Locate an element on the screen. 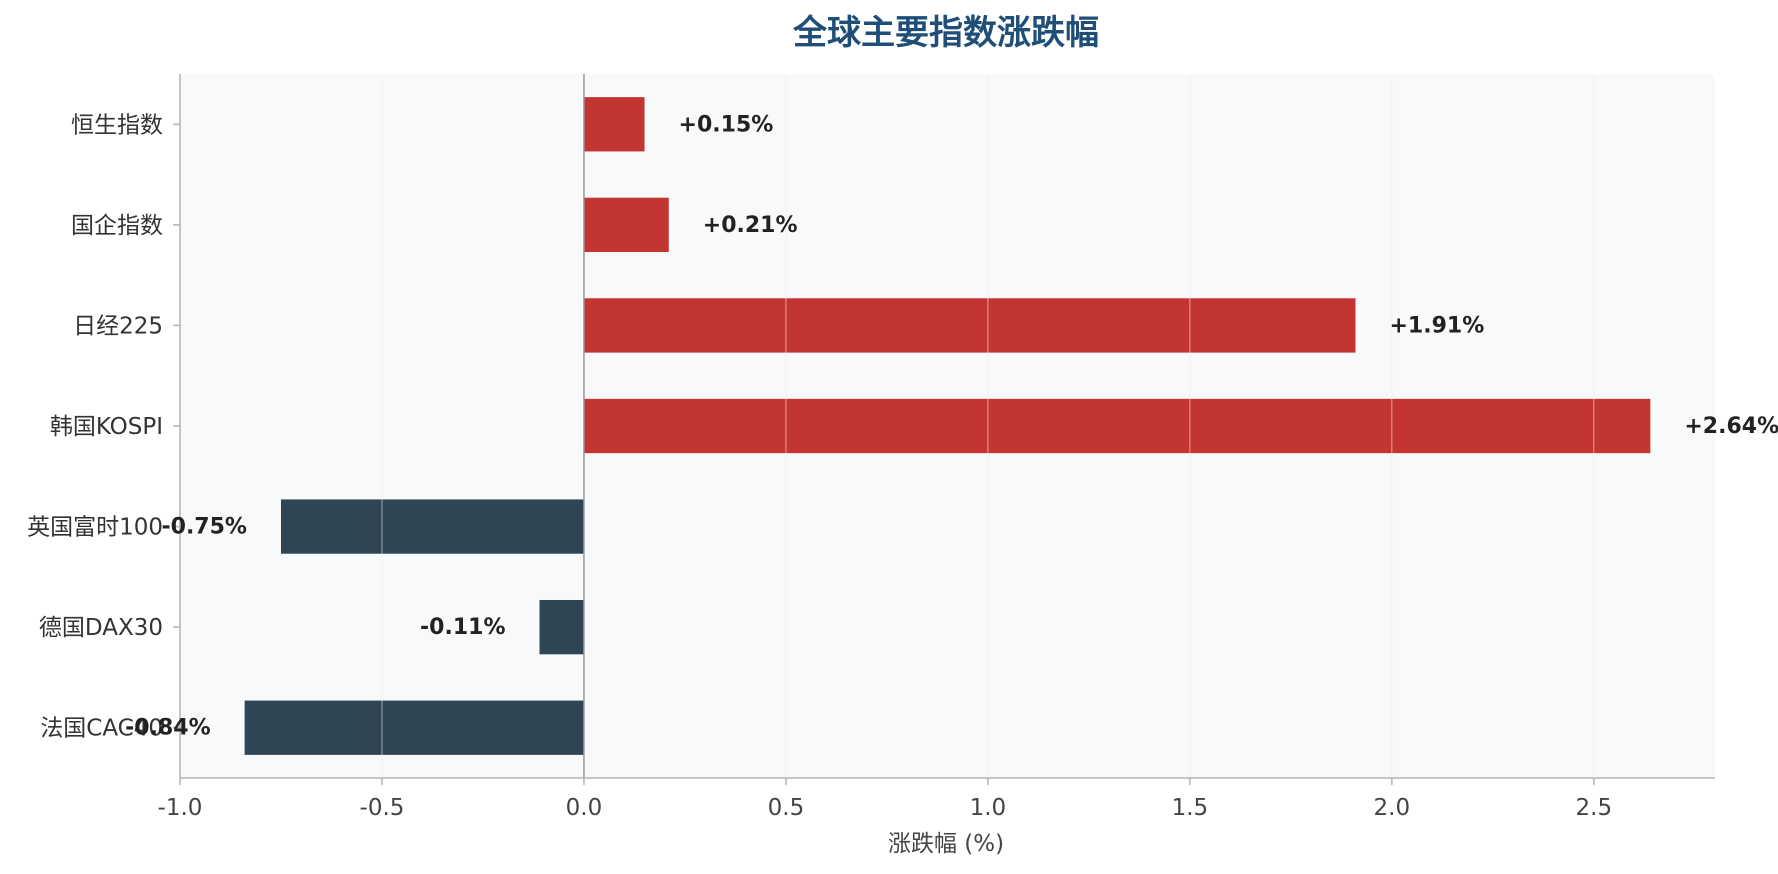  chart-title: 全球主要指数涨跌幅 is located at coordinates (945, 33).